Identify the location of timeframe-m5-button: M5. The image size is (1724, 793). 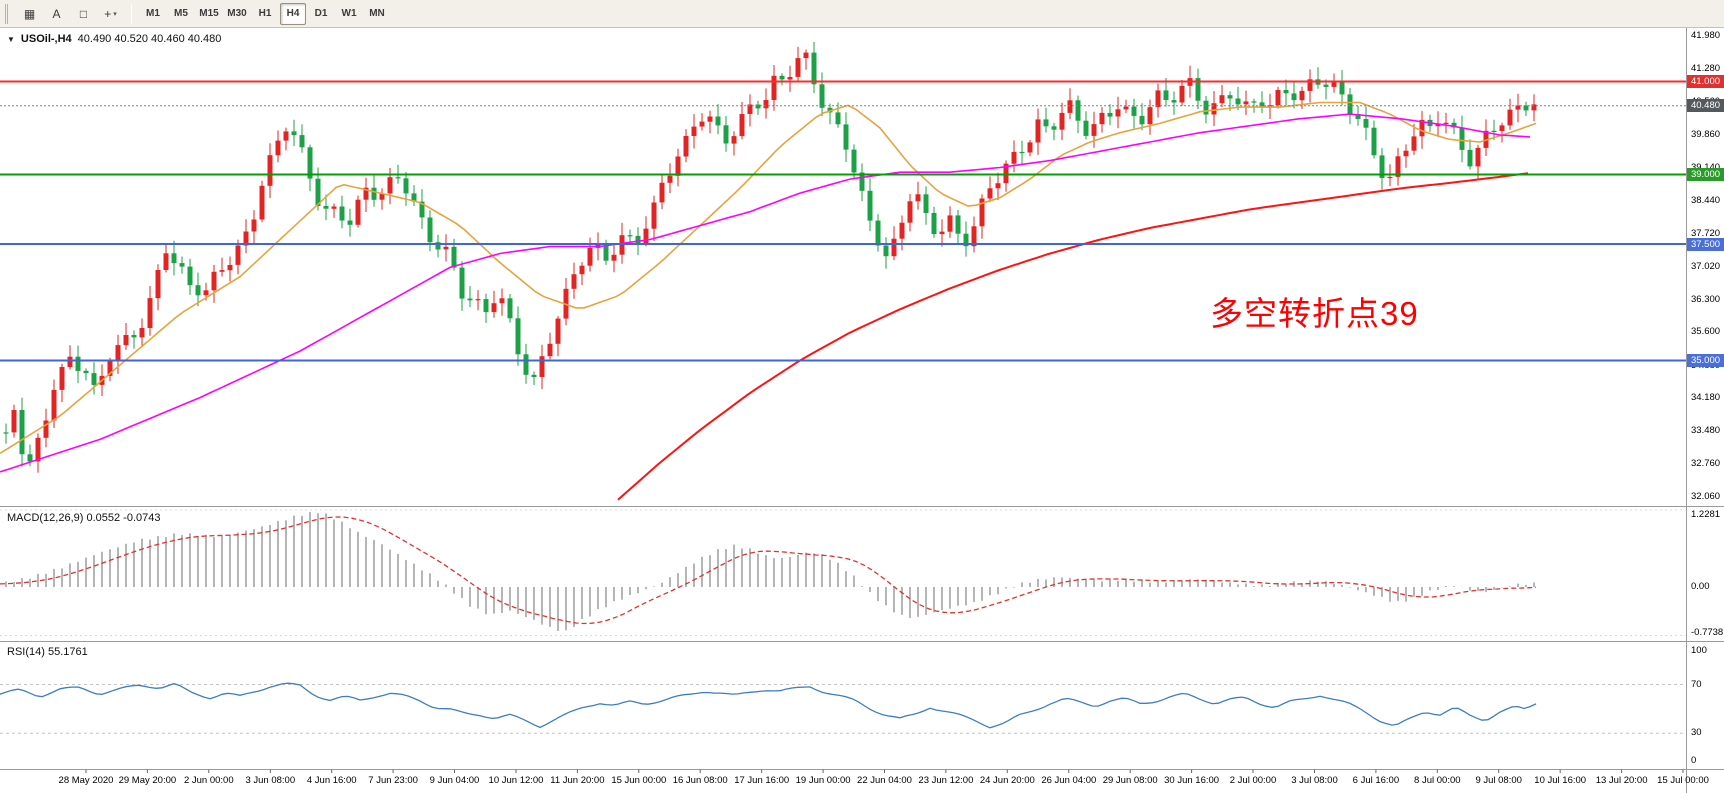
(181, 13).